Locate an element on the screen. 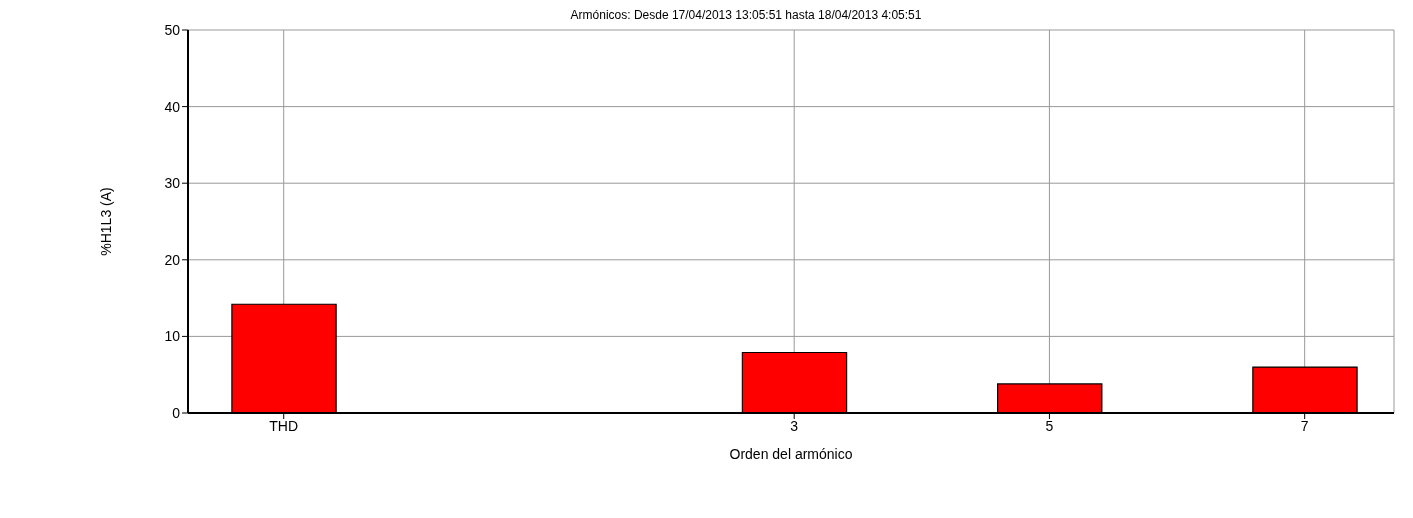 The image size is (1413, 518). y-tick-label: 50 is located at coordinates (172, 29).